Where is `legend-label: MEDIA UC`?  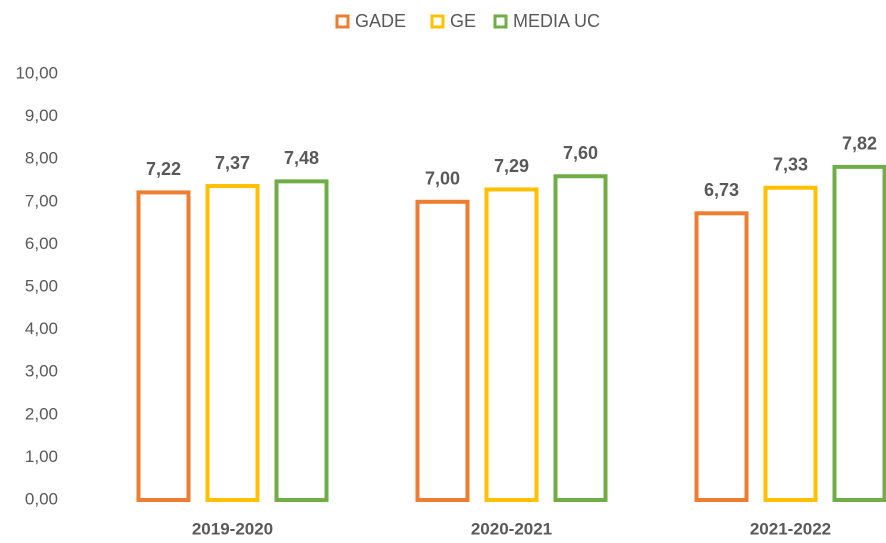
legend-label: MEDIA UC is located at coordinates (556, 21).